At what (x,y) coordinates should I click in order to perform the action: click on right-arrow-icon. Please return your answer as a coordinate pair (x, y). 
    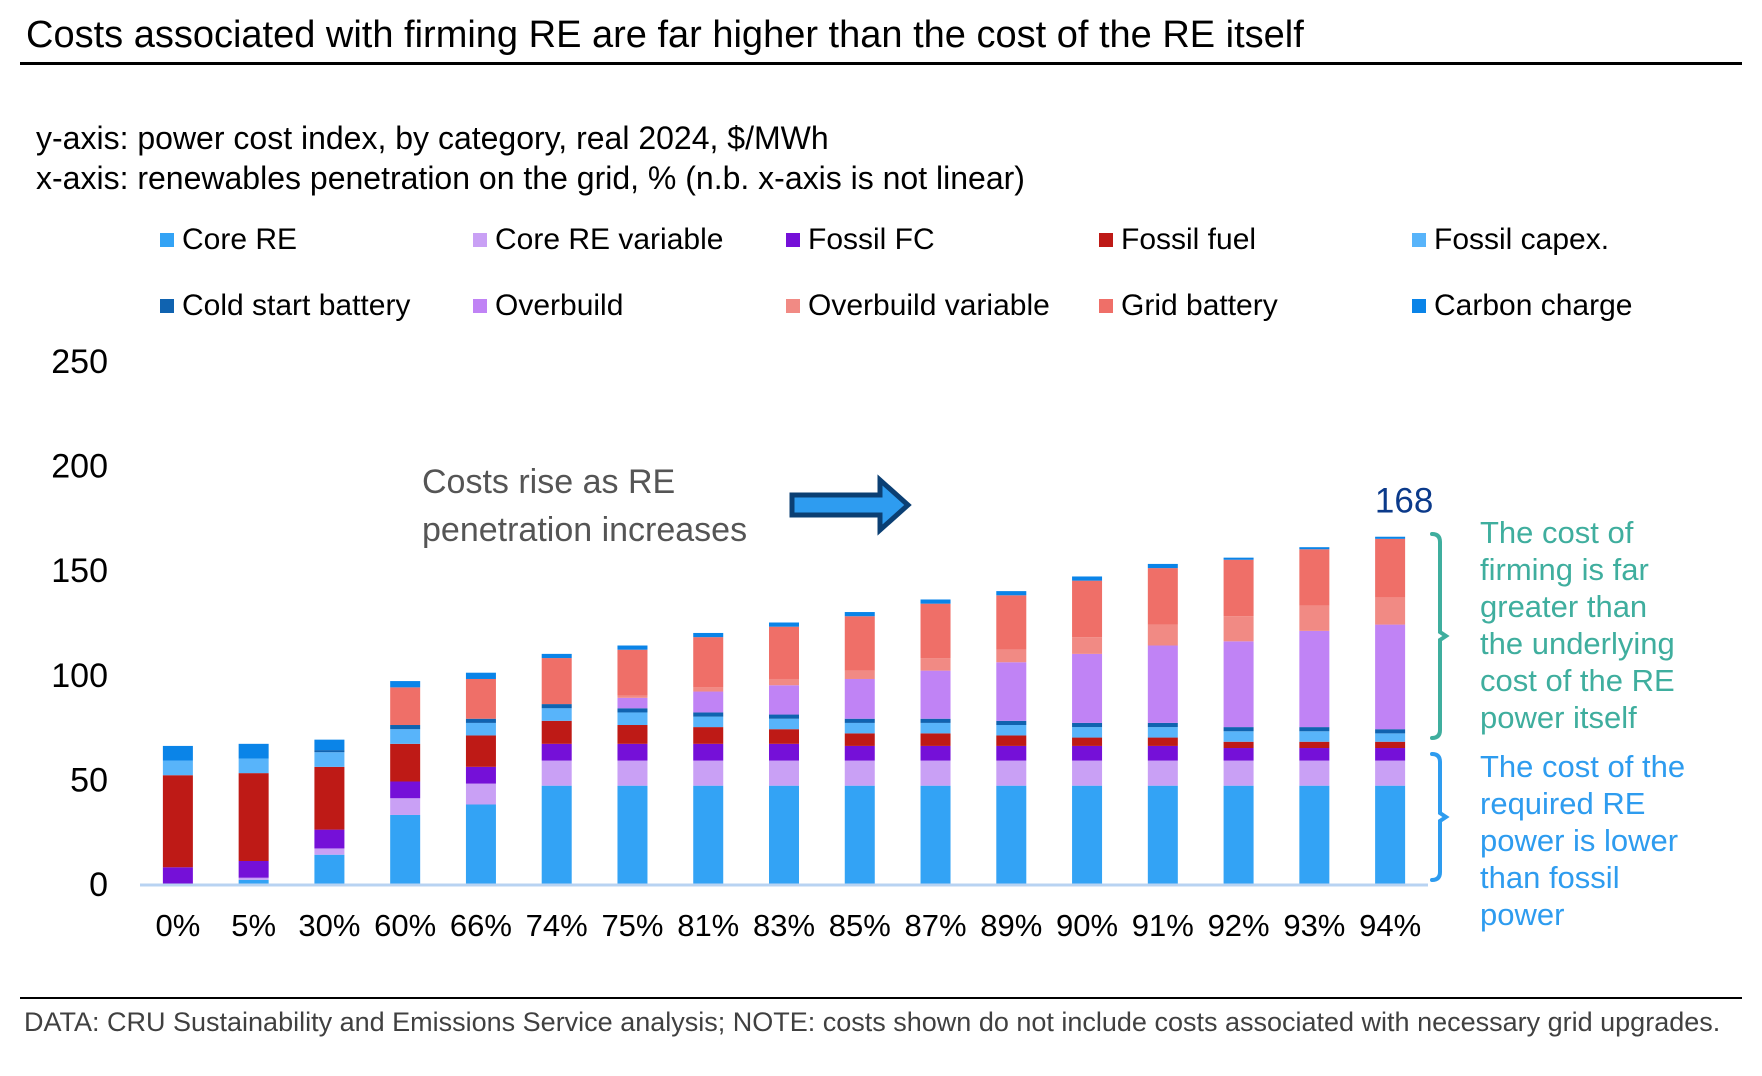
    Looking at the image, I should click on (850, 505).